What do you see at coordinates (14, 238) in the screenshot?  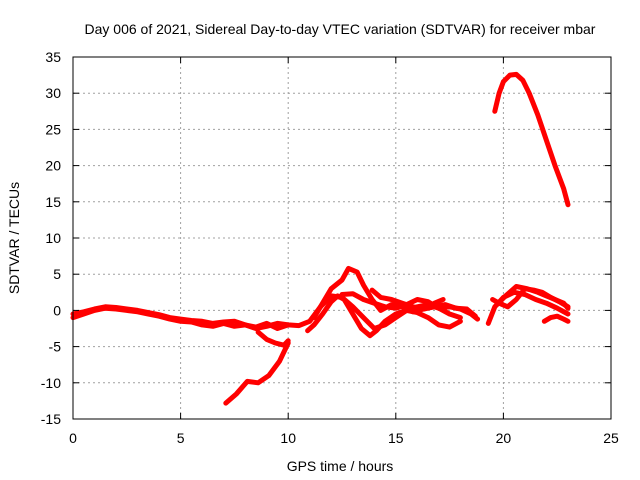 I see `y-axis-label: SDTVAR / TECUs` at bounding box center [14, 238].